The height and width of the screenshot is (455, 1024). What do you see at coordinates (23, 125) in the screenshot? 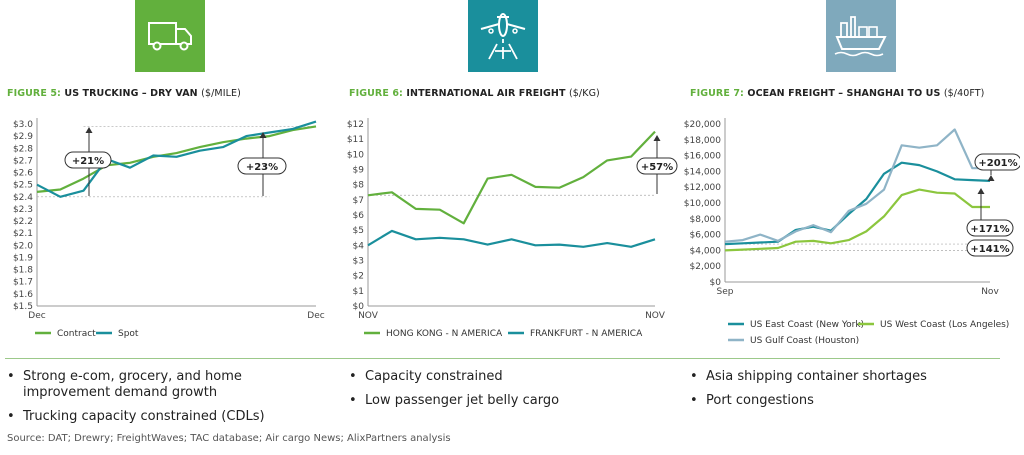
I see `y-tick-label: $3.0` at bounding box center [23, 125].